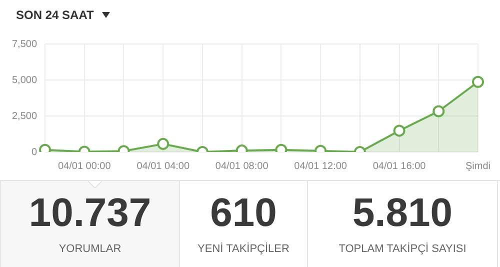 Image resolution: width=500 pixels, height=267 pixels. I want to click on x-tick-label: 04/01 08:00, so click(242, 166).